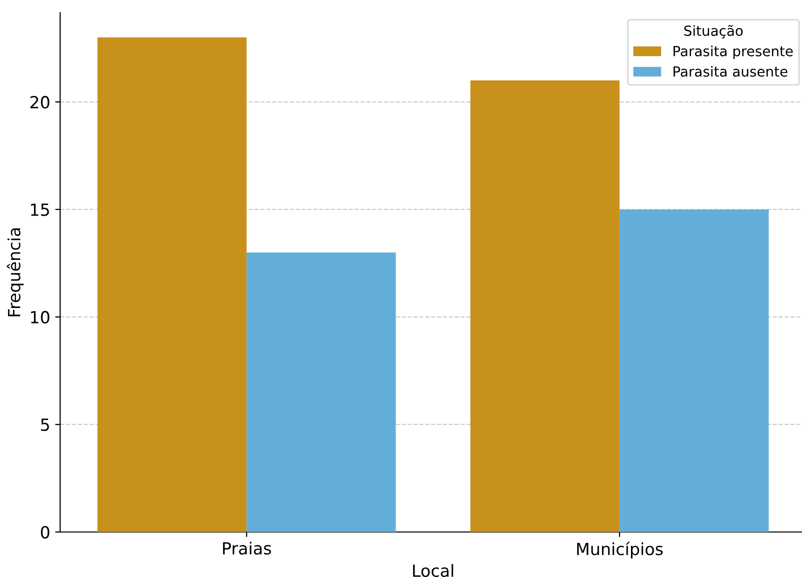 Image resolution: width=802 pixels, height=577 pixels. Describe the element at coordinates (15, 272) in the screenshot. I see `y-axis-title: Frequência` at that location.